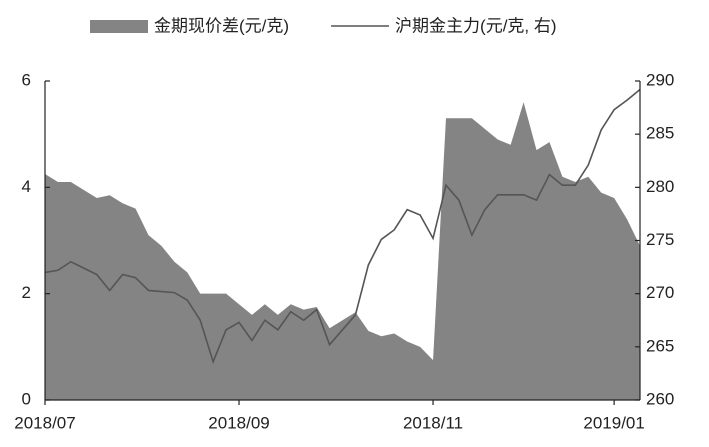 The width and height of the screenshot is (709, 447). What do you see at coordinates (613, 422) in the screenshot?
I see `x-tick-label: 2019/01` at bounding box center [613, 422].